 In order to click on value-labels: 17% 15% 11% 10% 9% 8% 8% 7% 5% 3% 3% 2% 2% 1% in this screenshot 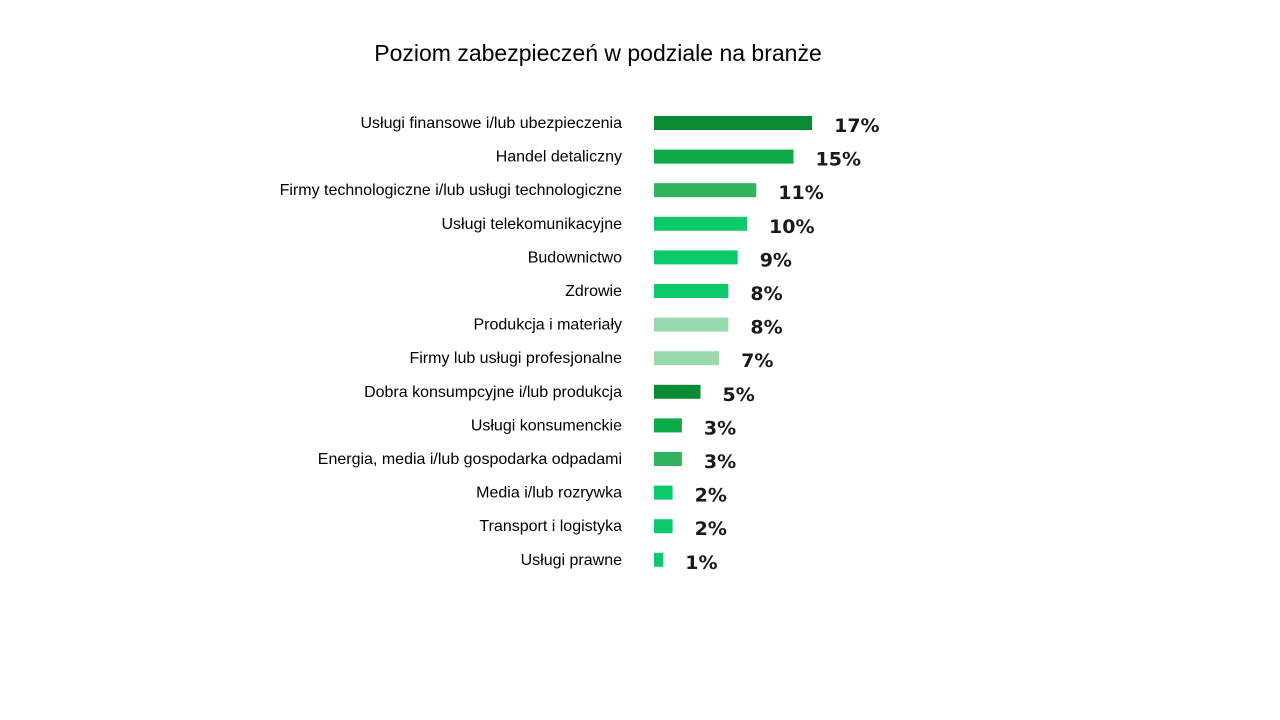, I will do `click(782, 344)`.